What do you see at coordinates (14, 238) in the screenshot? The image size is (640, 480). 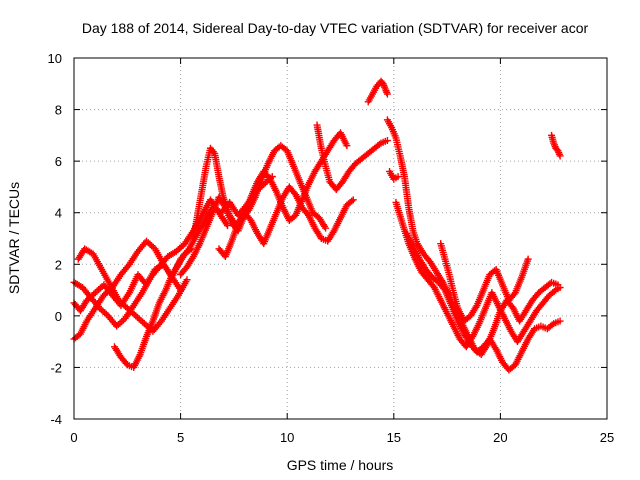 I see `y-axis-label: SDTVAR / TECUs` at bounding box center [14, 238].